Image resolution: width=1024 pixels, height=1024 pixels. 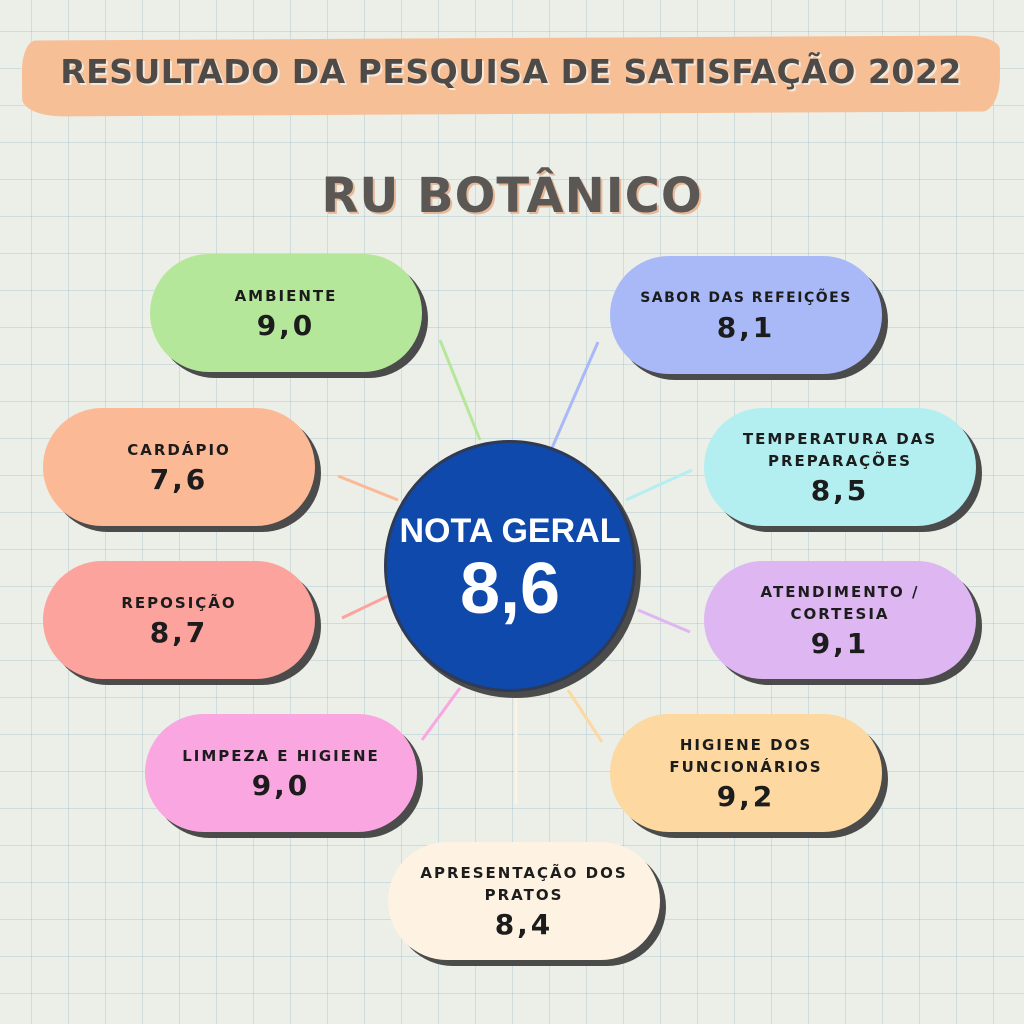 What do you see at coordinates (365, 607) in the screenshot?
I see `connector-reposicao` at bounding box center [365, 607].